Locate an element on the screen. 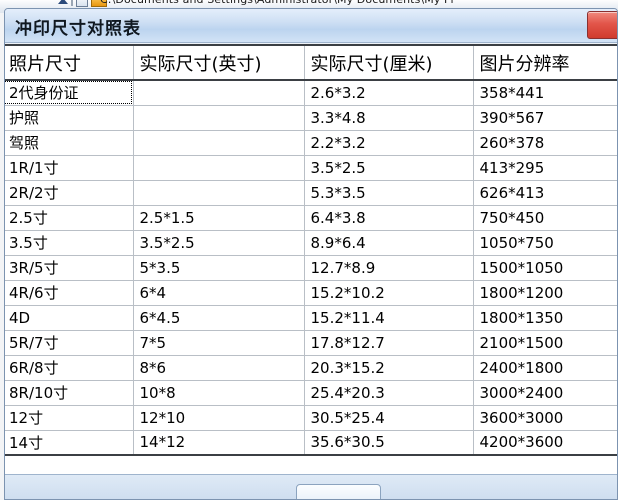 The image size is (618, 500). table-cell: 25.4*20.3 is located at coordinates (388, 392).